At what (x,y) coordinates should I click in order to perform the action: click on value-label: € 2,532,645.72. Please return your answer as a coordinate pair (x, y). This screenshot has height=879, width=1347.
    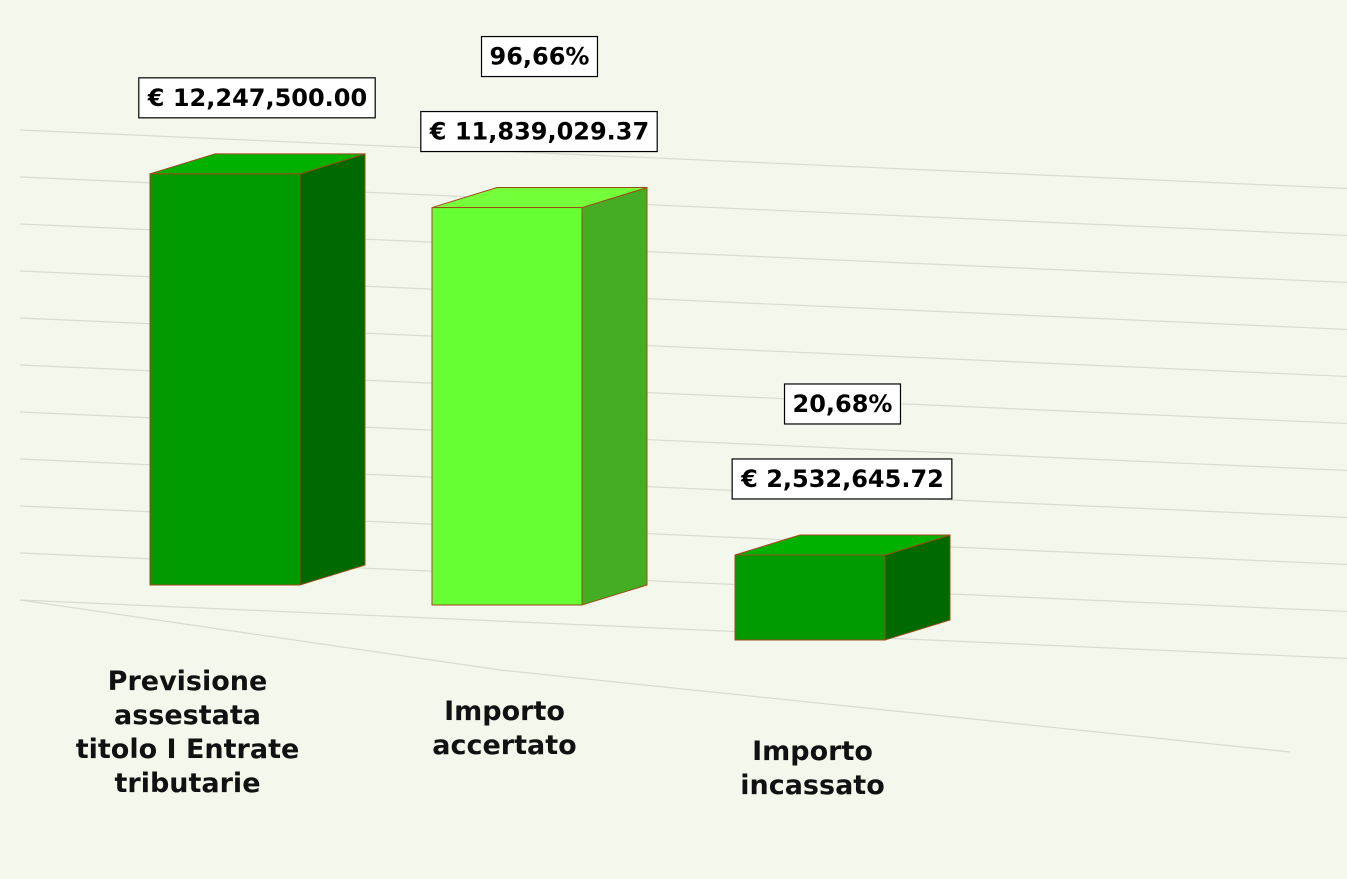
    Looking at the image, I should click on (842, 479).